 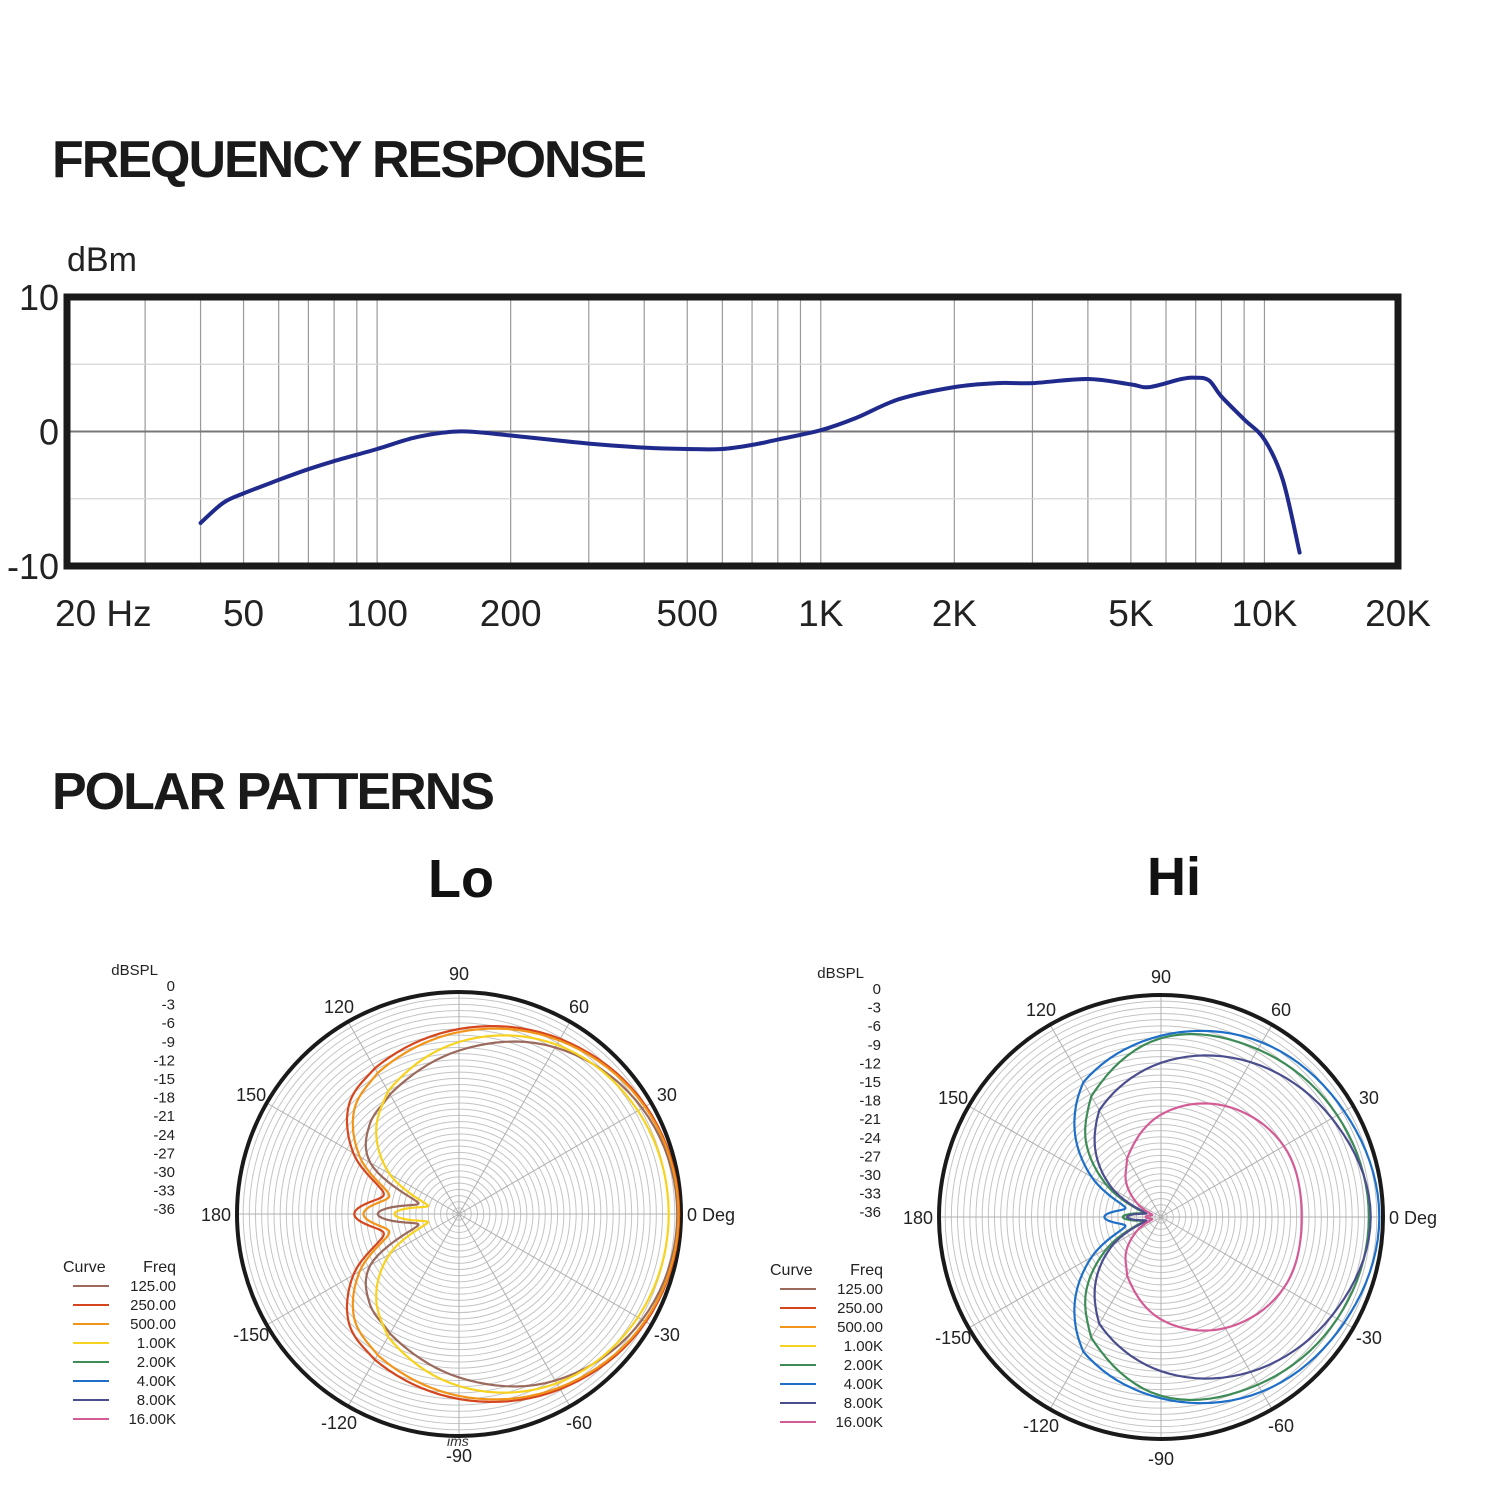 I want to click on polar-curve-2.00K, so click(x=1227, y=1217).